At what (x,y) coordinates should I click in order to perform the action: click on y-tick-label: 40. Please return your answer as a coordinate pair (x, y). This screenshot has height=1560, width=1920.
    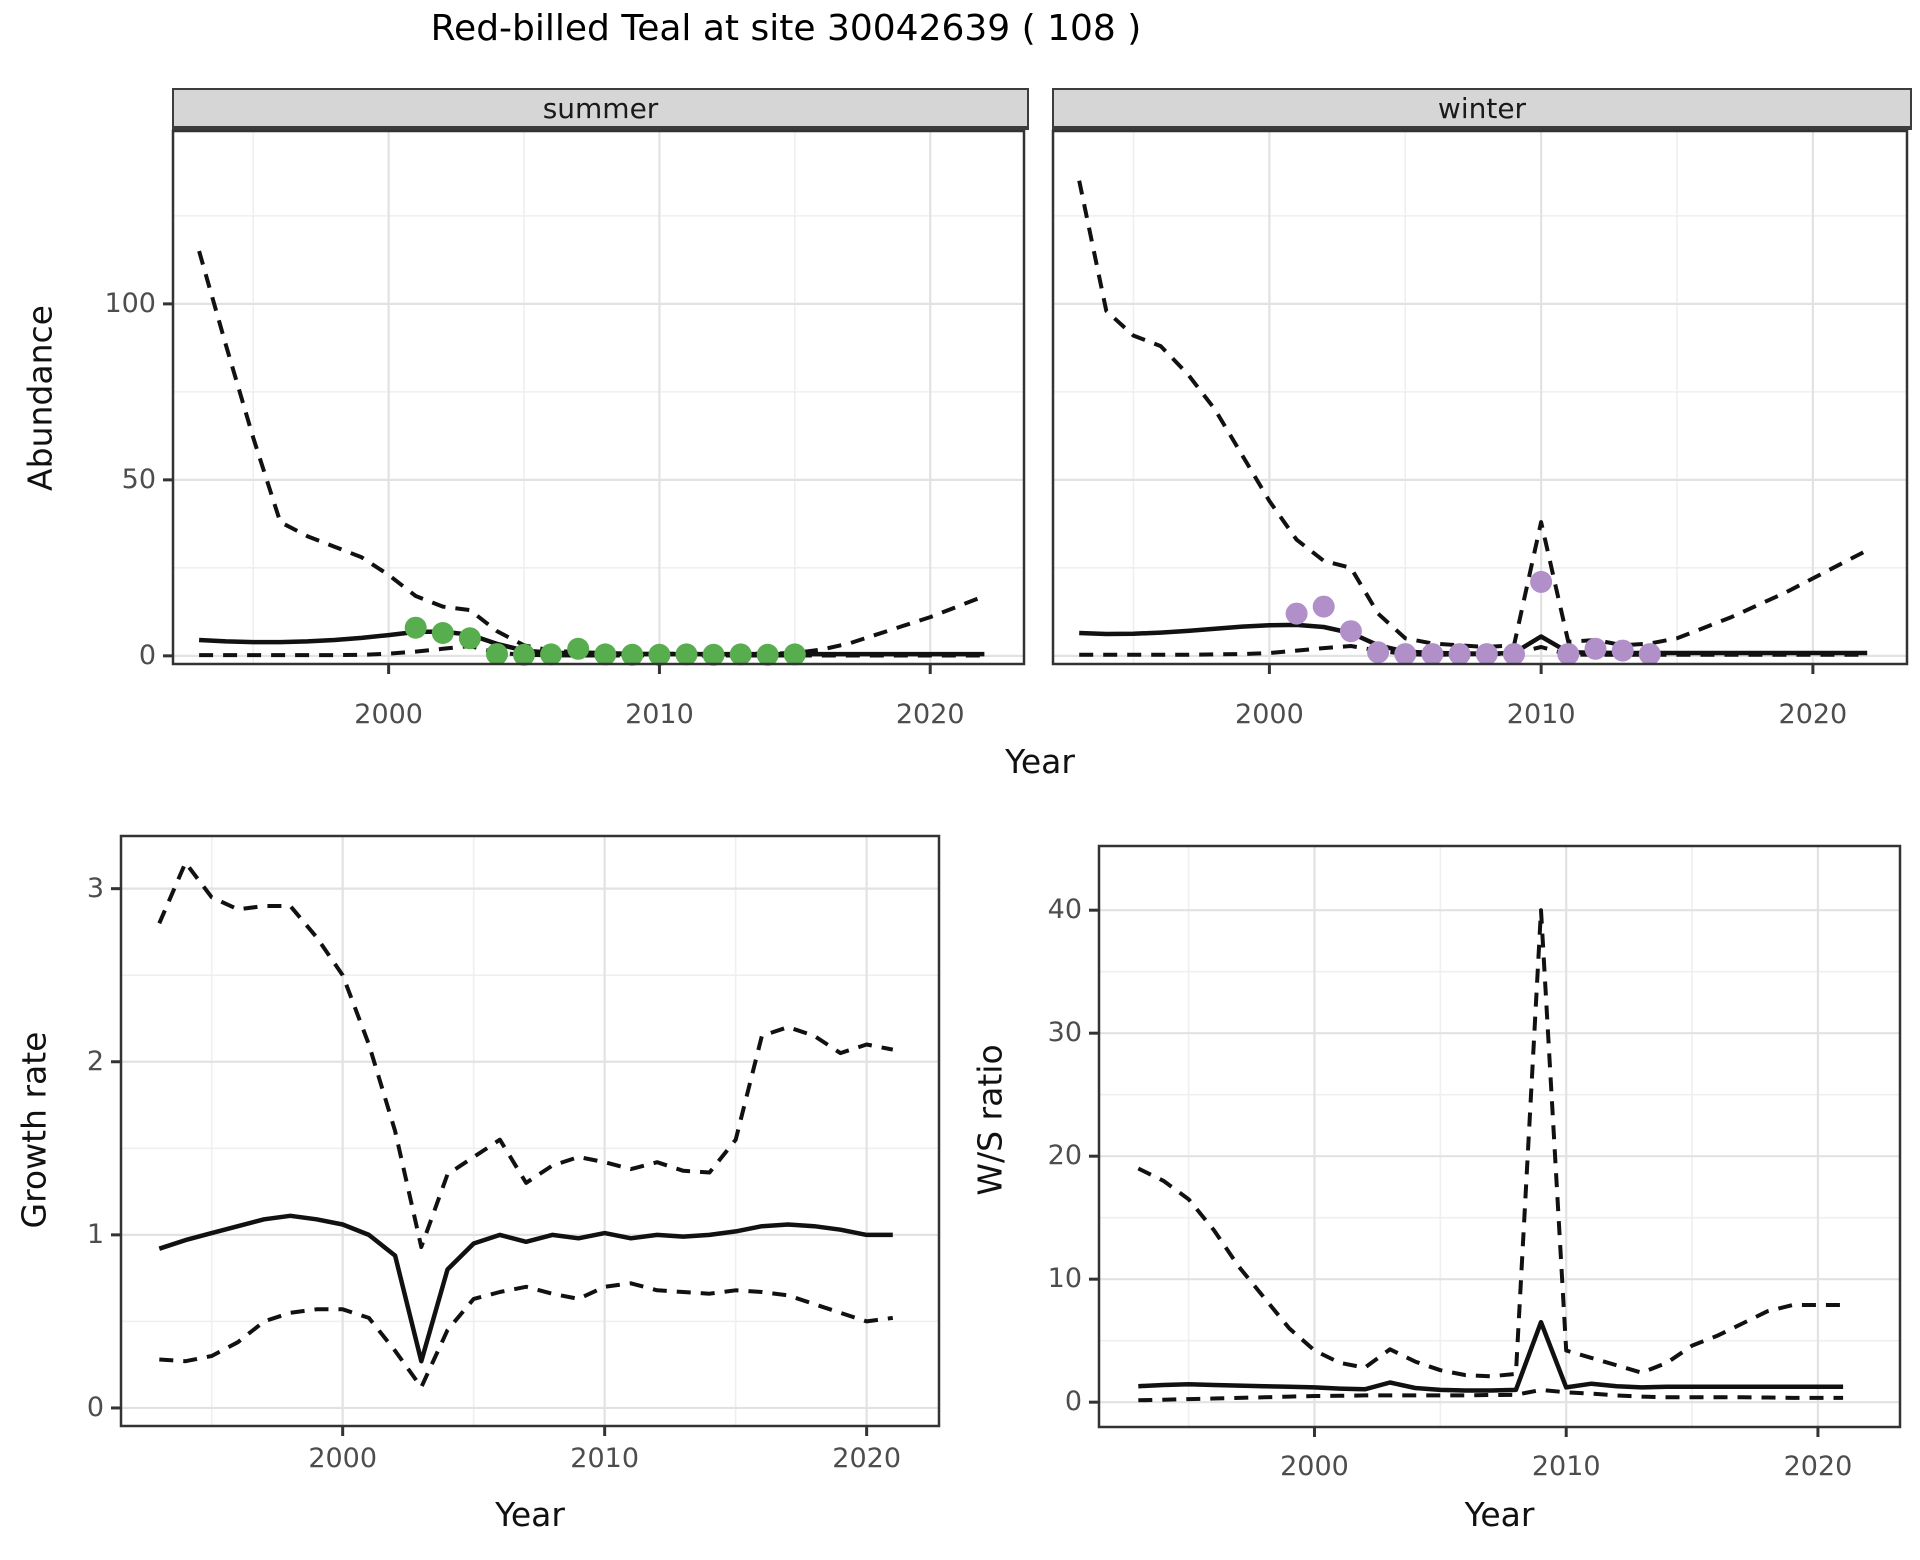
    Looking at the image, I should click on (1064, 910).